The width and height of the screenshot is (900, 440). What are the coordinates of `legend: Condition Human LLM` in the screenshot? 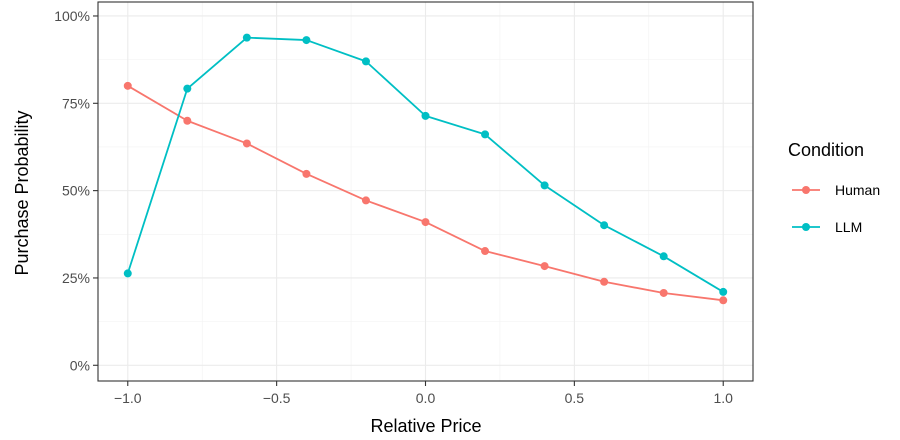 It's located at (834, 187).